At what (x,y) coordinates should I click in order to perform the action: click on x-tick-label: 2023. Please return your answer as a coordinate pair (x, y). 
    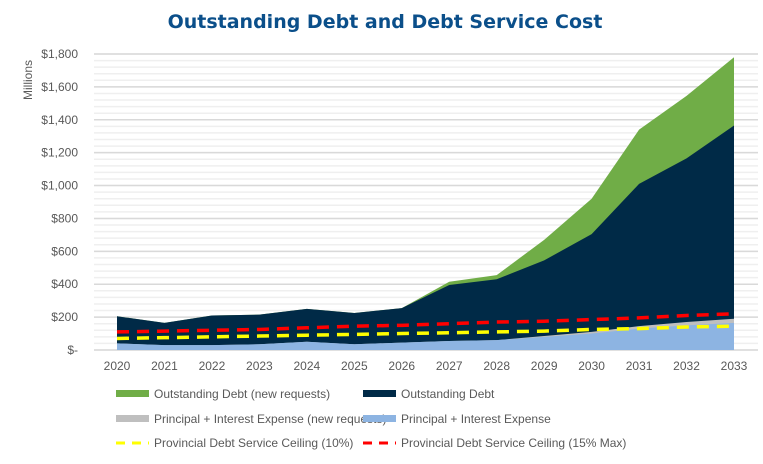
    Looking at the image, I should click on (259, 366).